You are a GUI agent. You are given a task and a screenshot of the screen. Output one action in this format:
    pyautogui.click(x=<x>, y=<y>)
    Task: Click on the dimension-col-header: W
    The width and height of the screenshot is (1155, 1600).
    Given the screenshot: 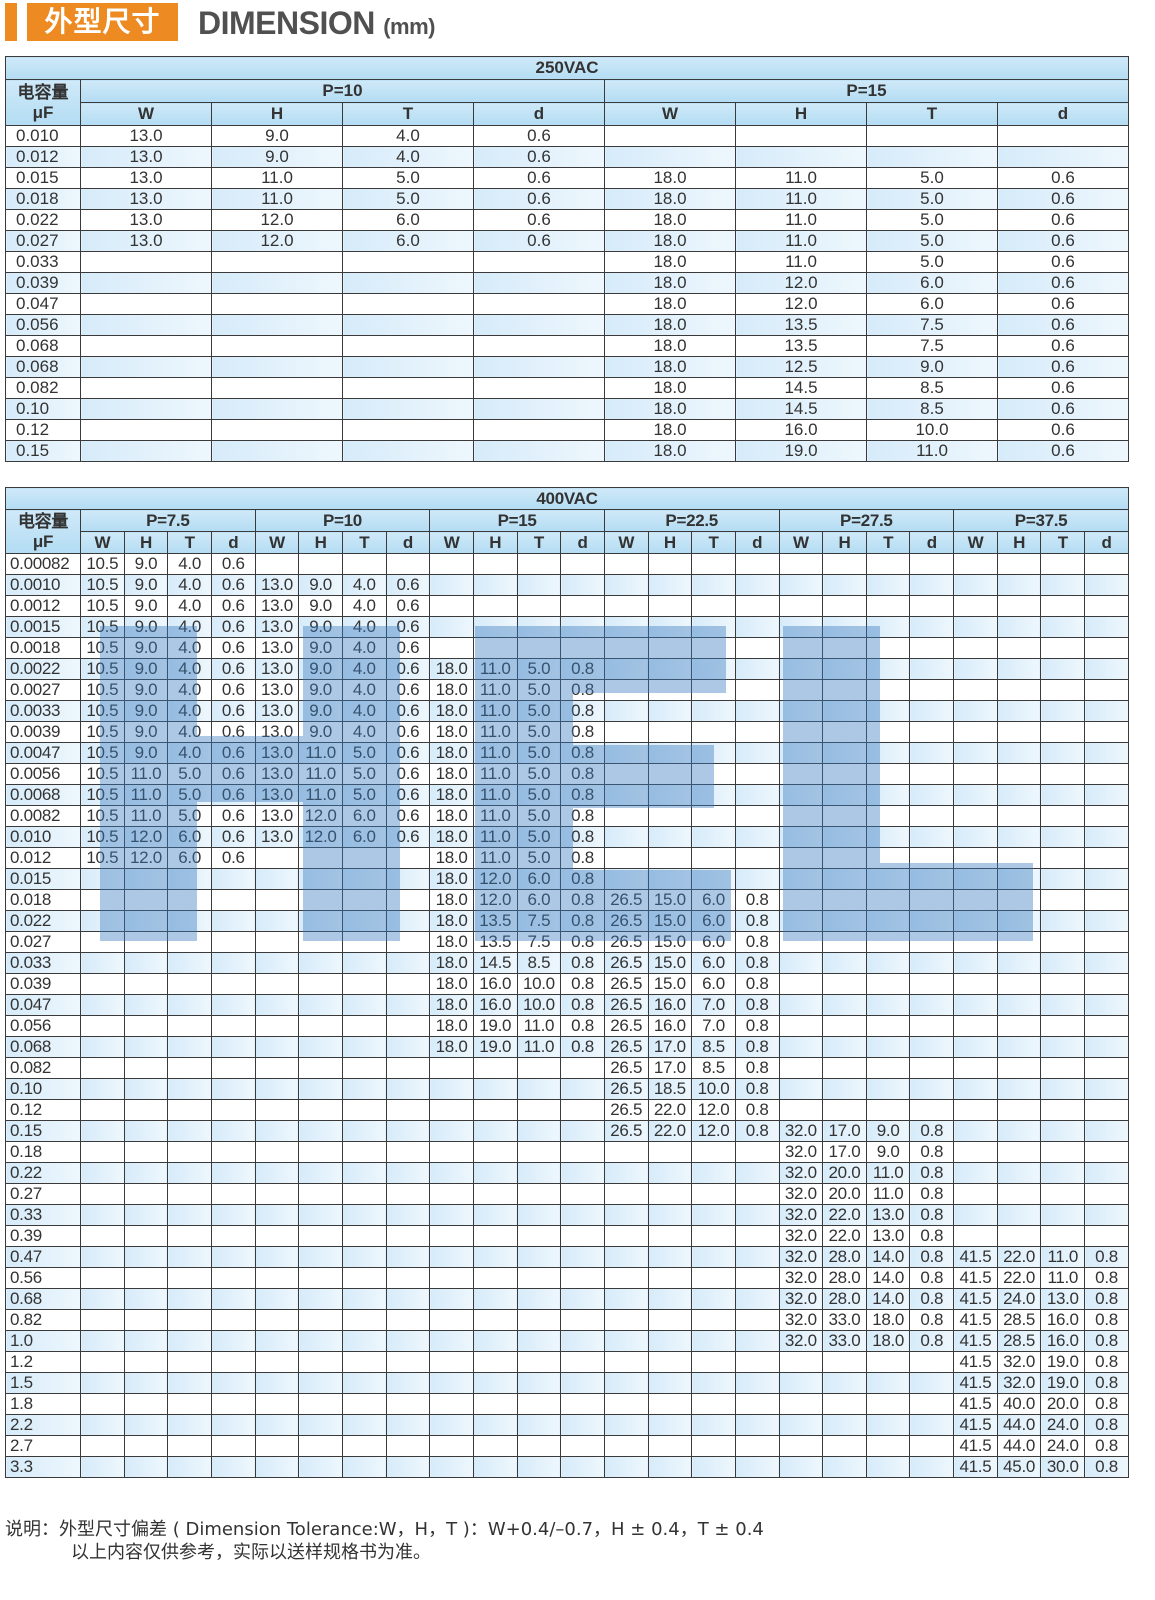 What is the action you would take?
    pyautogui.click(x=102, y=542)
    